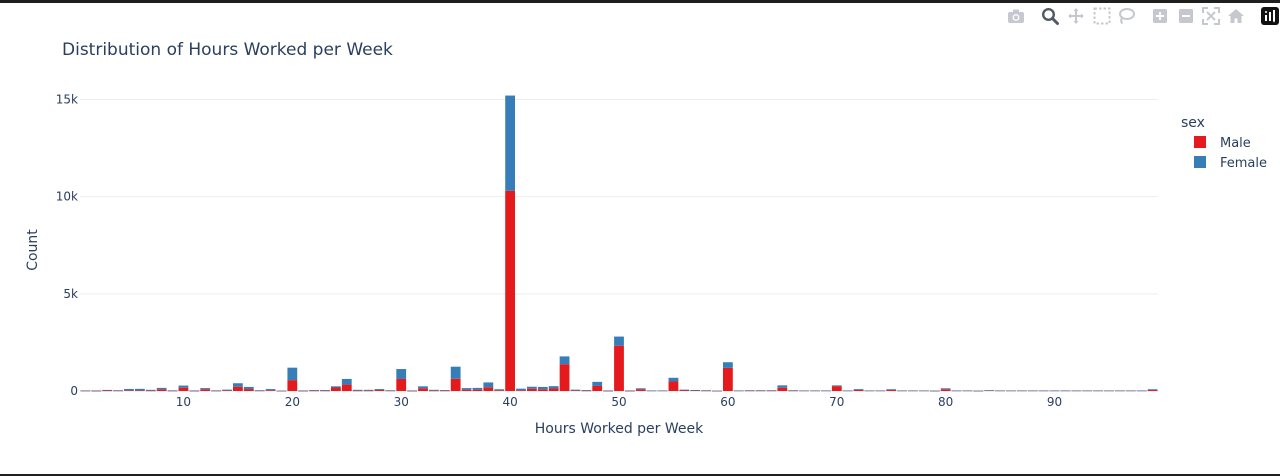  I want to click on plotly-logo-icon, so click(1270, 16).